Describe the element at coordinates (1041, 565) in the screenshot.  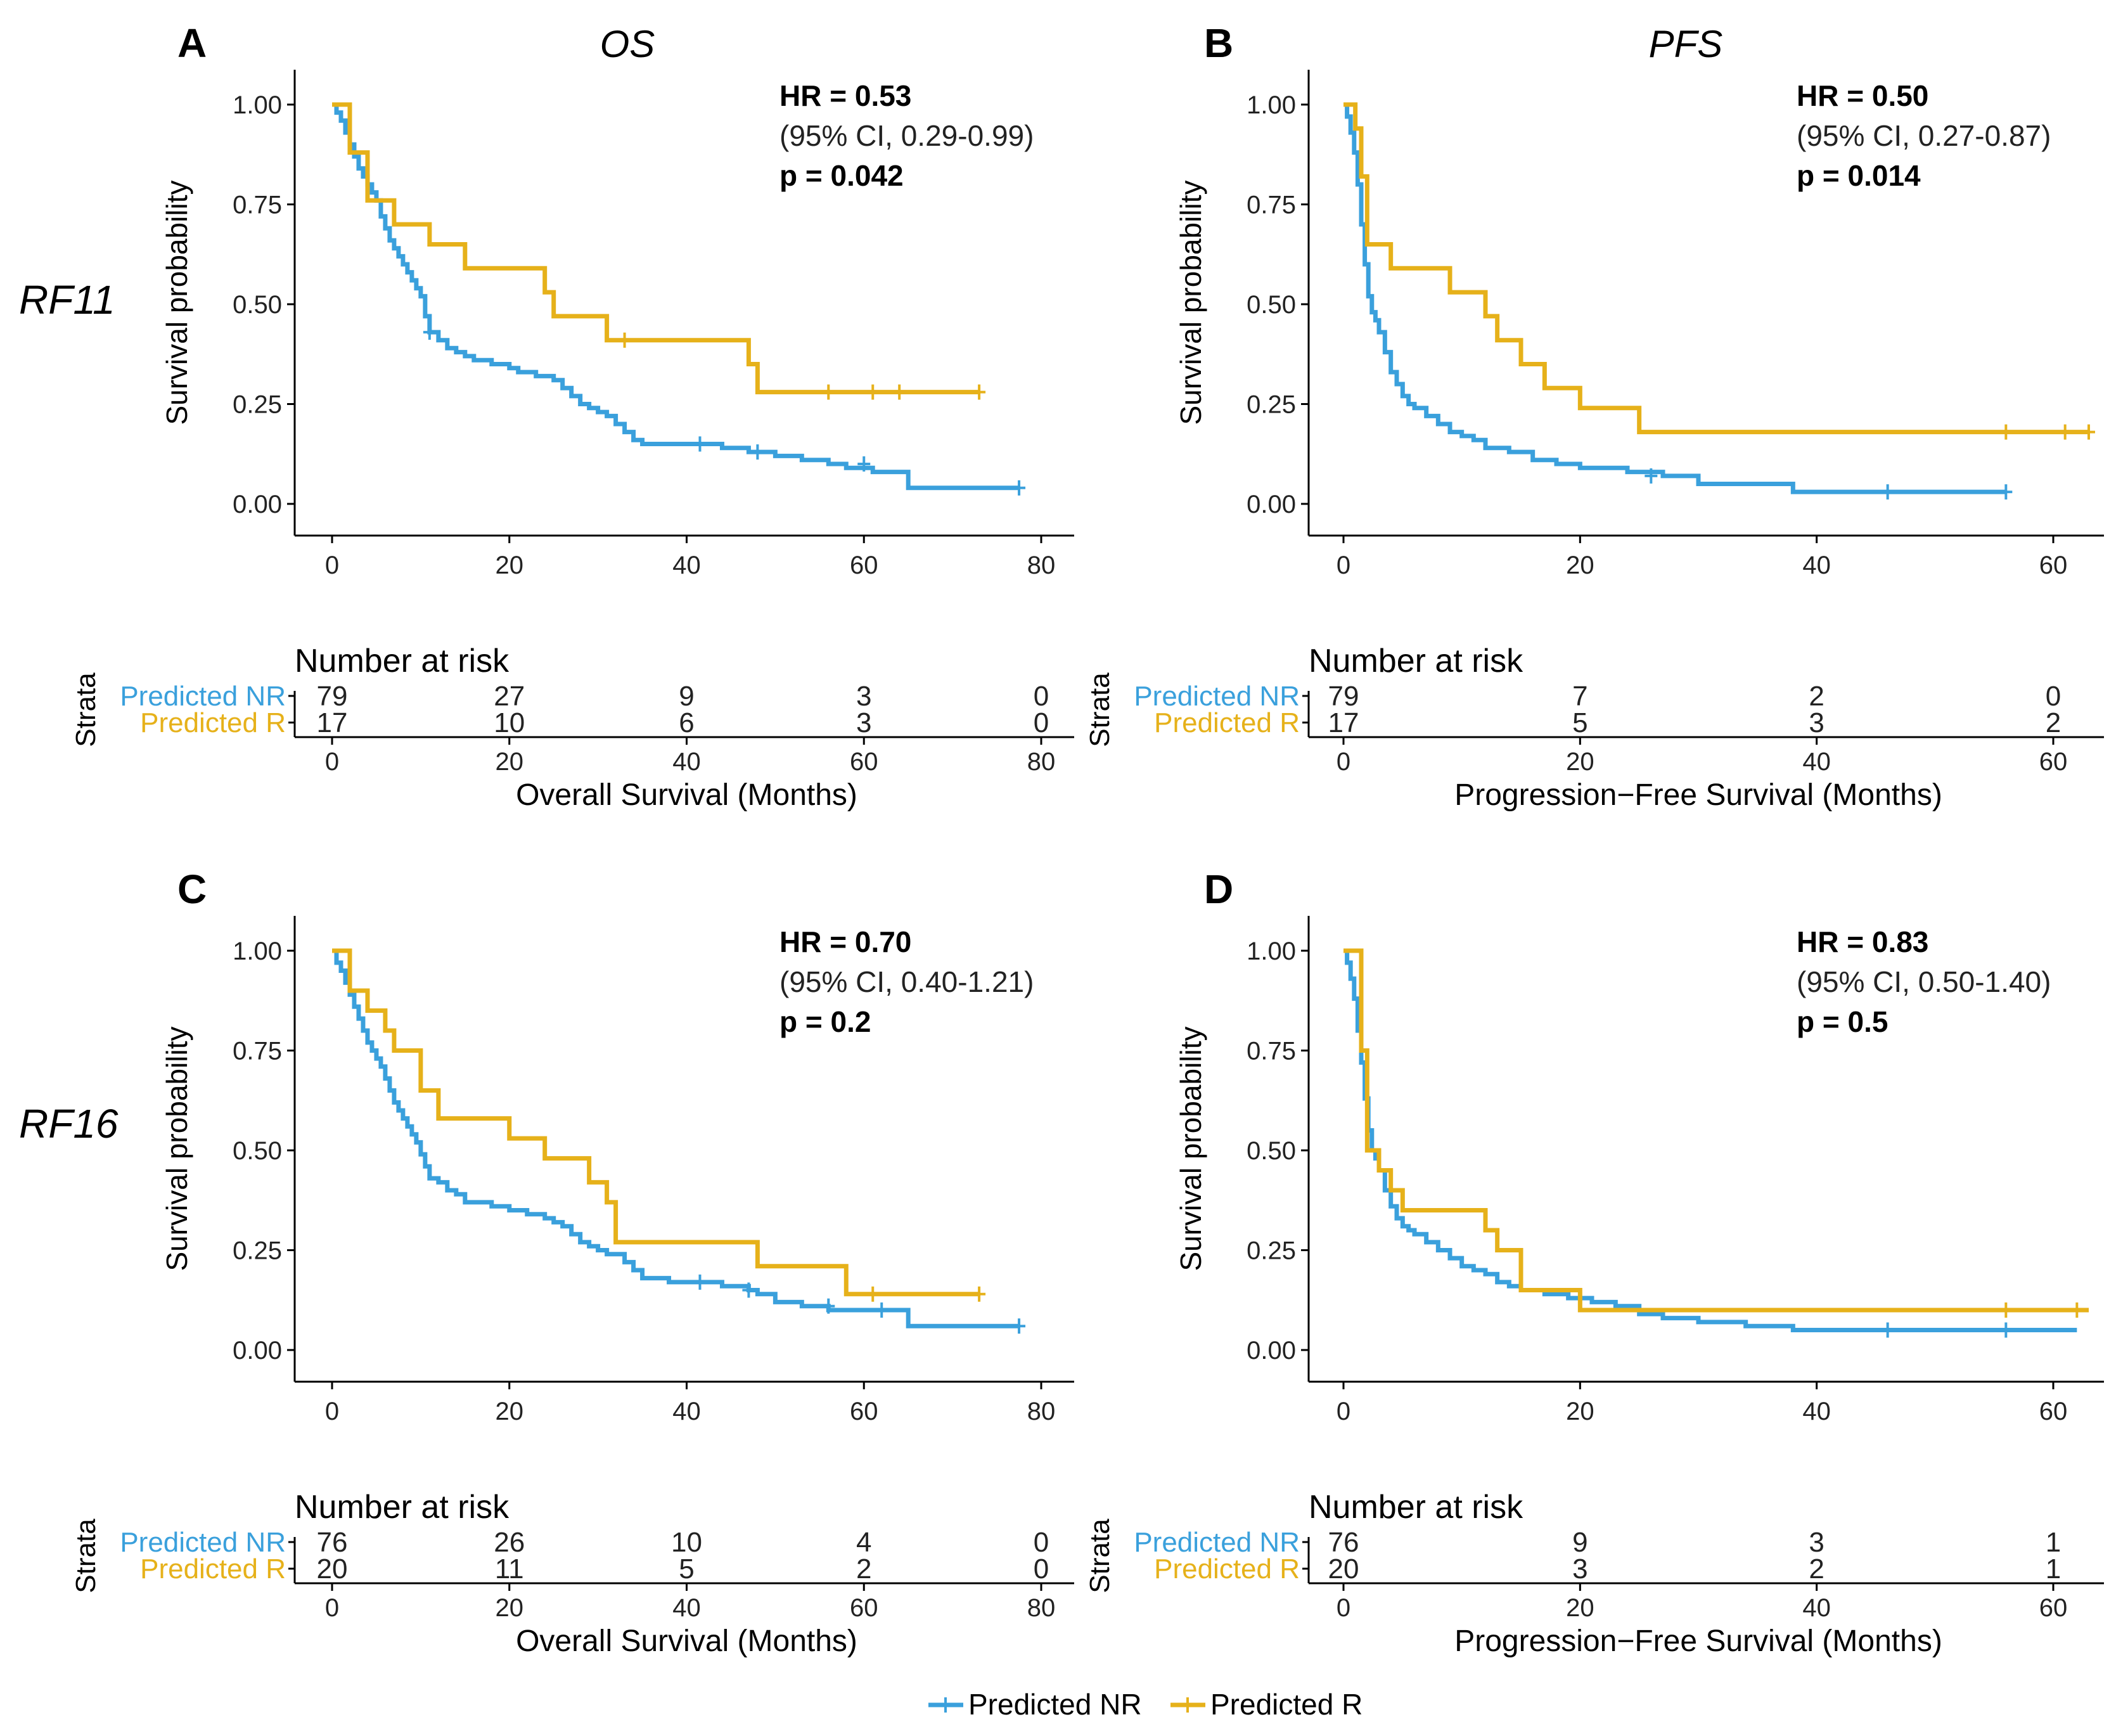
I see `panel-a-x-tick-label: 80` at that location.